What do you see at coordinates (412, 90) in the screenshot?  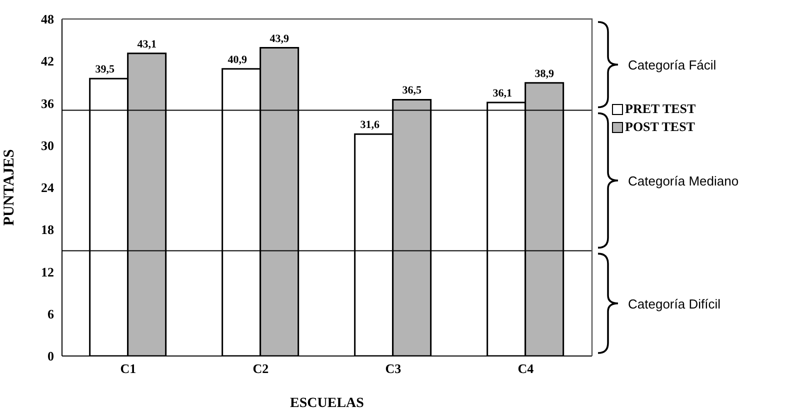 I see `text: 36,5` at bounding box center [412, 90].